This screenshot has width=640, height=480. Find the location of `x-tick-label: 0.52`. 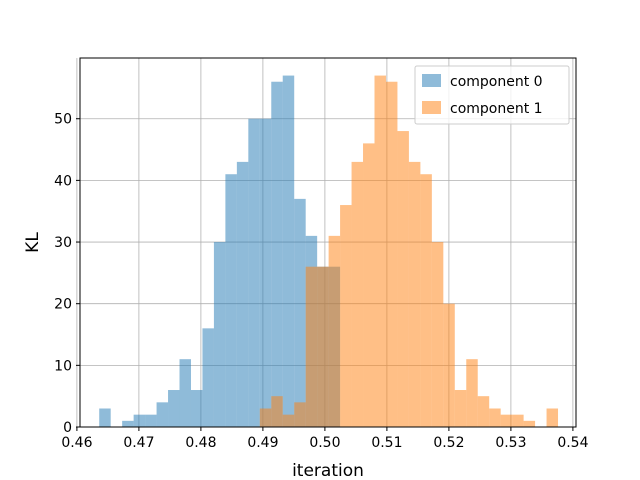

x-tick-label: 0.52 is located at coordinates (448, 443).